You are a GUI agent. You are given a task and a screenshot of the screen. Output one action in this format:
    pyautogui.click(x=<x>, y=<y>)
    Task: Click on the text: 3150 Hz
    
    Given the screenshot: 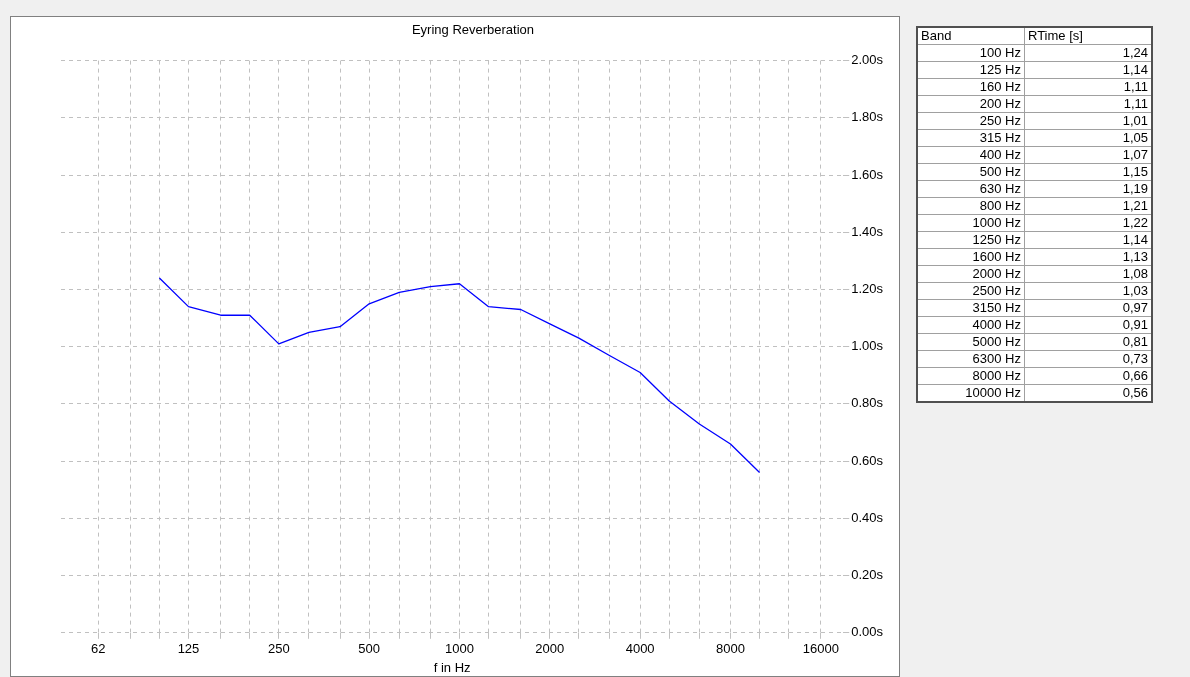 What is the action you would take?
    pyautogui.click(x=971, y=308)
    